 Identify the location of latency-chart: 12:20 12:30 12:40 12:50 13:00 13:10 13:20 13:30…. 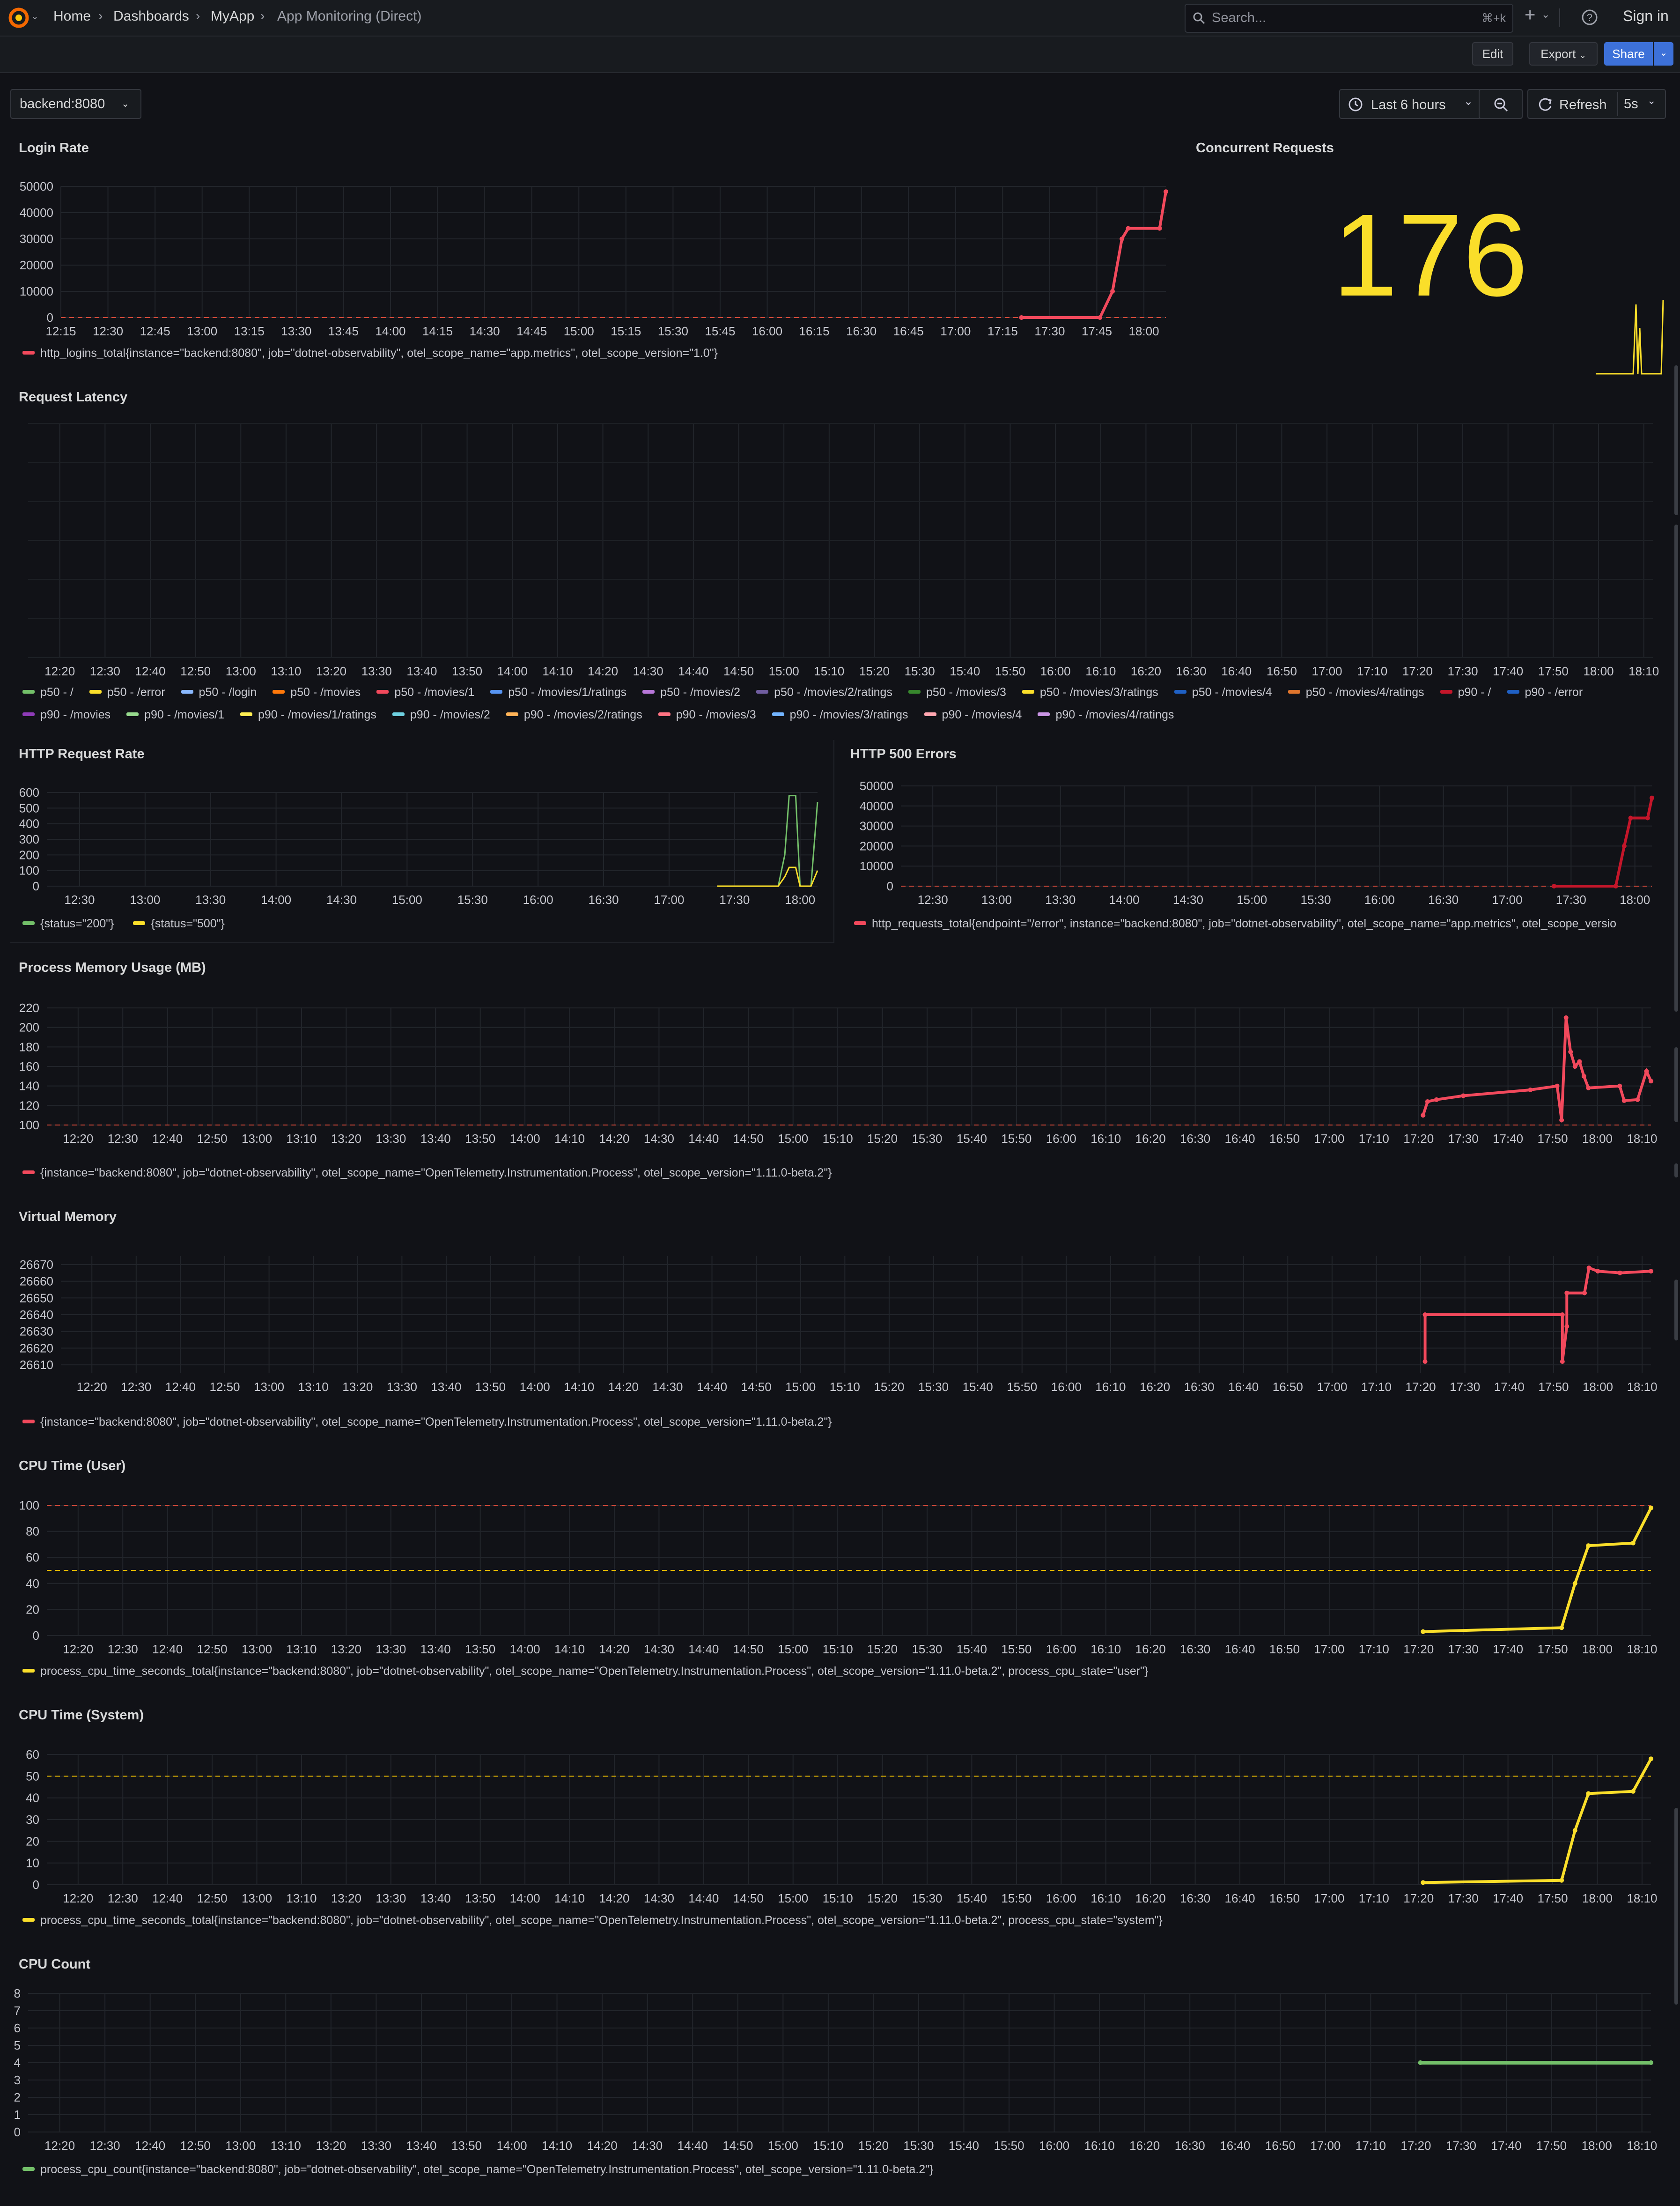
(833, 550).